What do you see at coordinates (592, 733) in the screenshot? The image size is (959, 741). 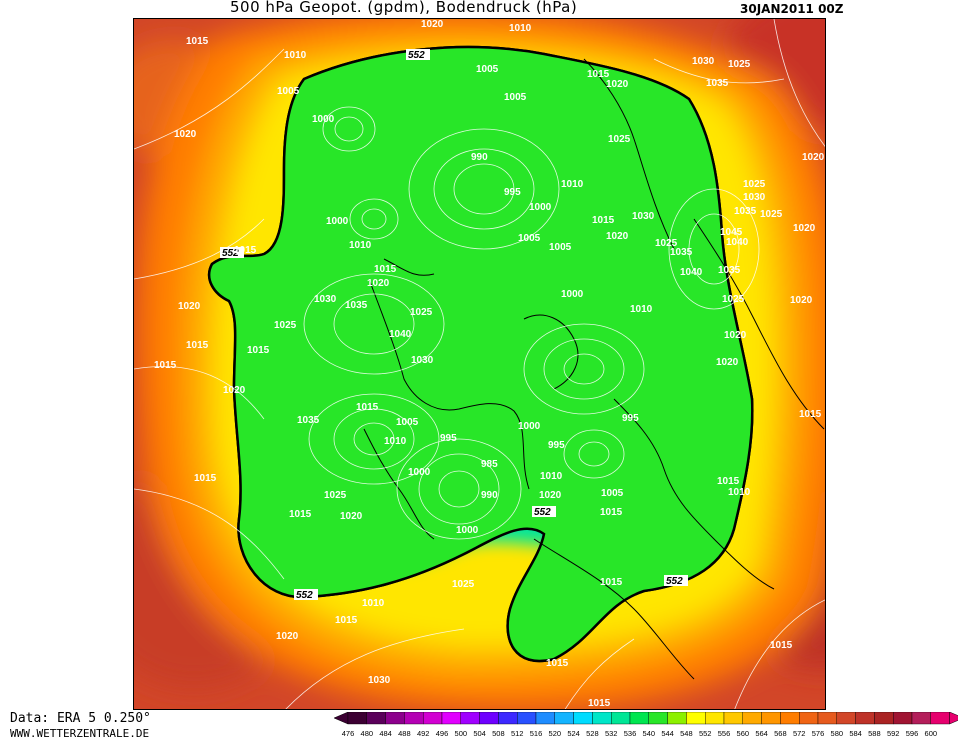 I see `colorbar-tick-label: 528` at bounding box center [592, 733].